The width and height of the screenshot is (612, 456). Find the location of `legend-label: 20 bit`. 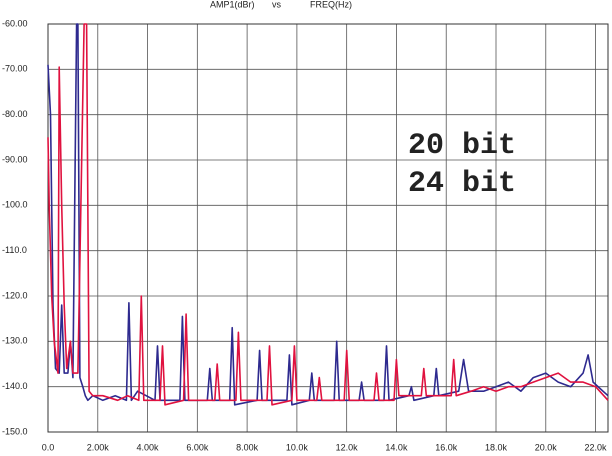

legend-label: 20 bit is located at coordinates (462, 146).